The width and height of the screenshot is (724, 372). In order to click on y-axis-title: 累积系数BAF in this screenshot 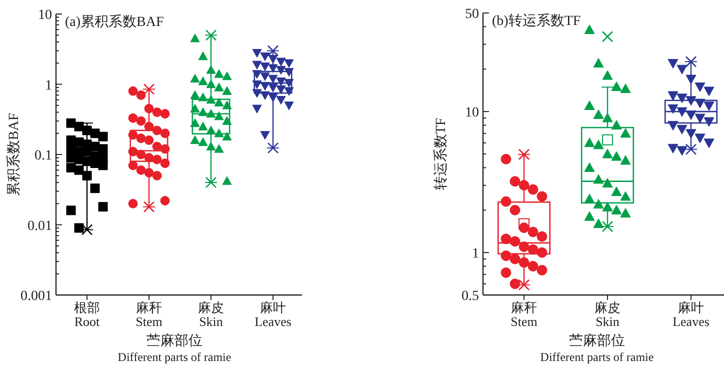, I will do `click(14, 154)`.